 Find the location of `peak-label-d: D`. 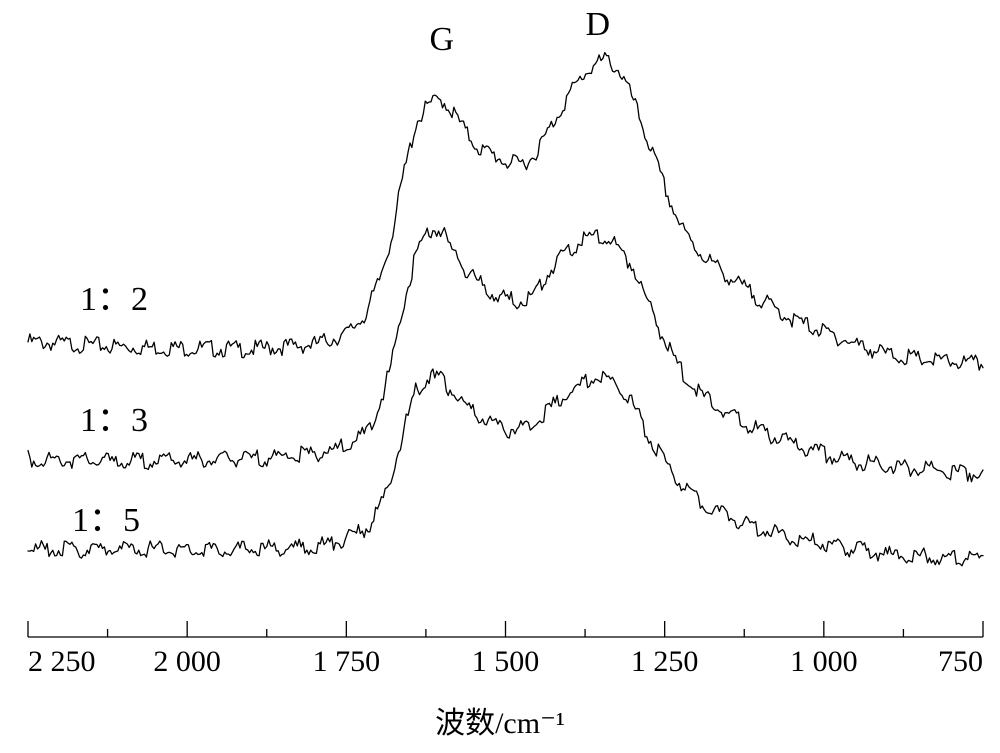

peak-label-d: D is located at coordinates (598, 24).